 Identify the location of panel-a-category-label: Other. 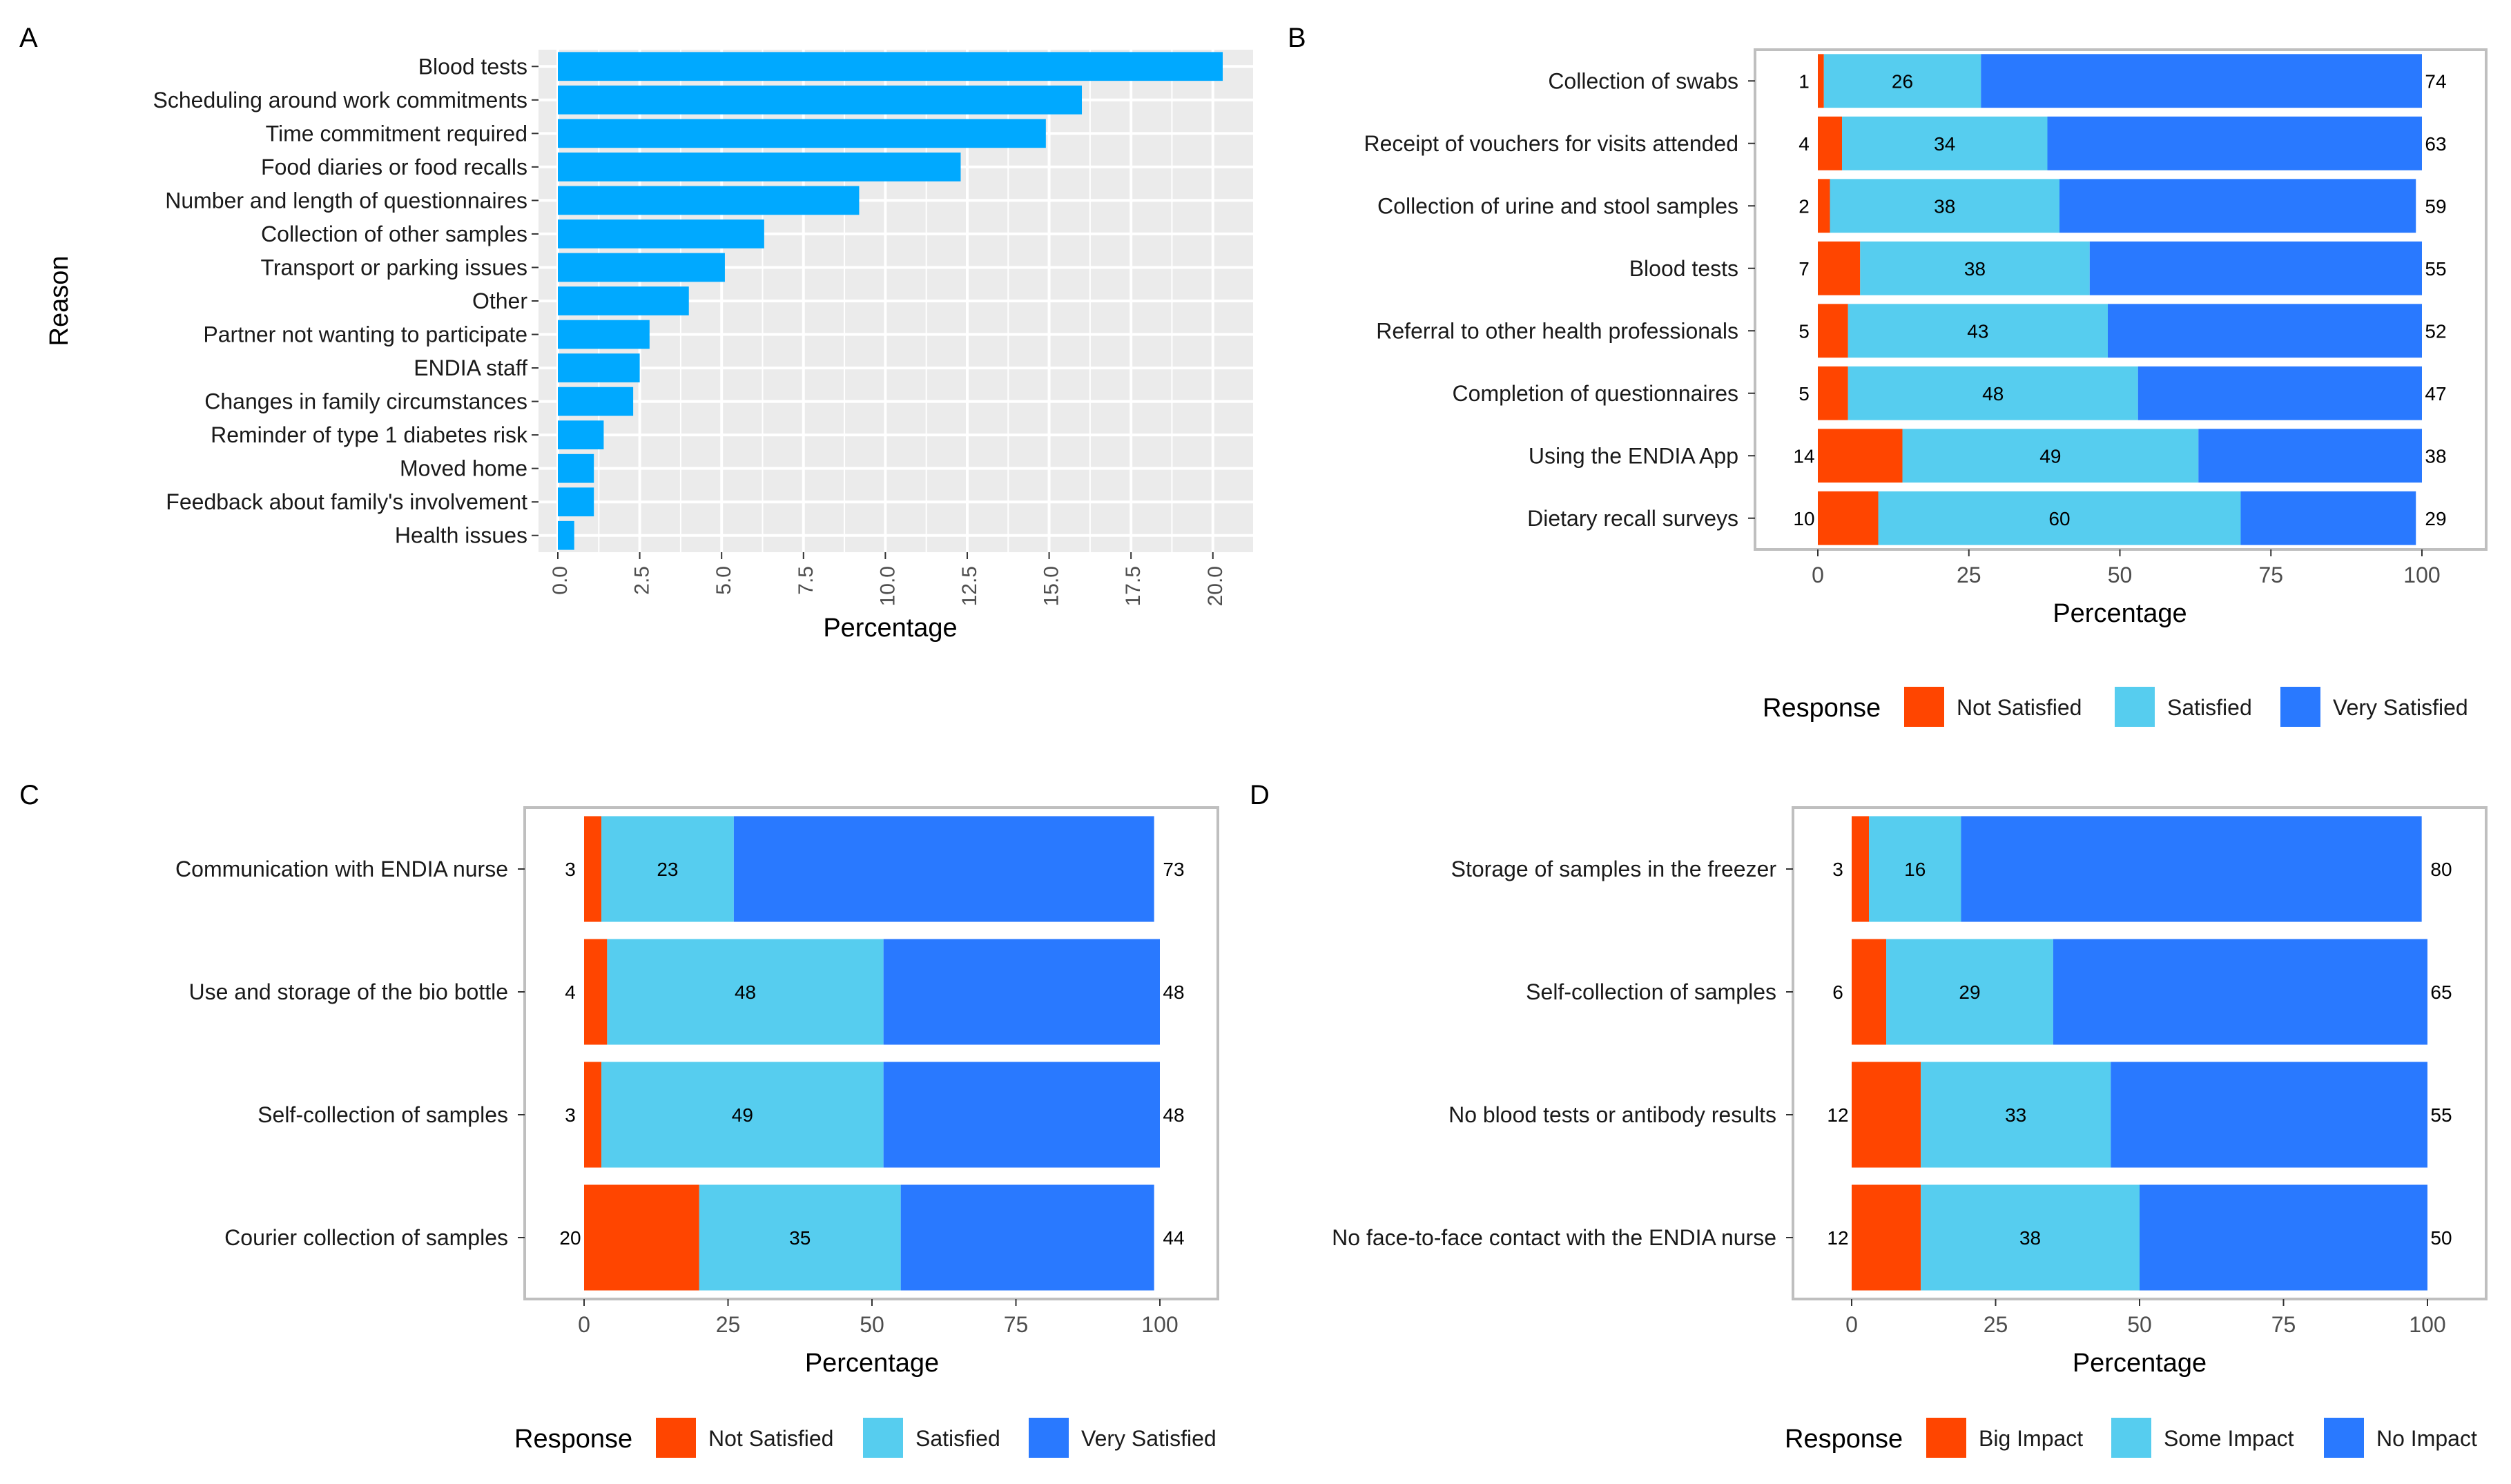
(499, 301).